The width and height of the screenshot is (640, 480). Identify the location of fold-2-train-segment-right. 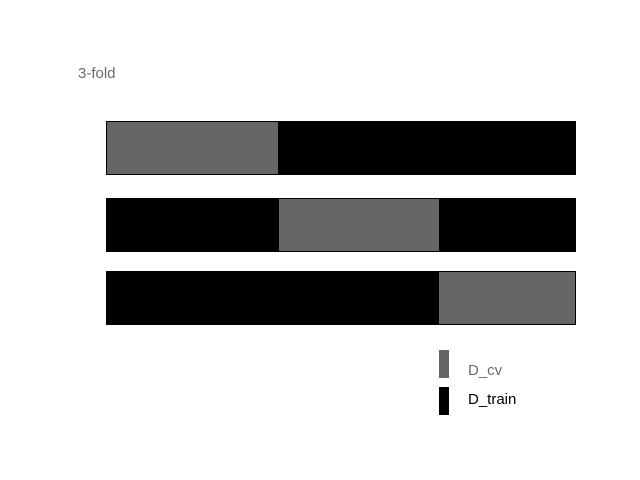
(507, 225).